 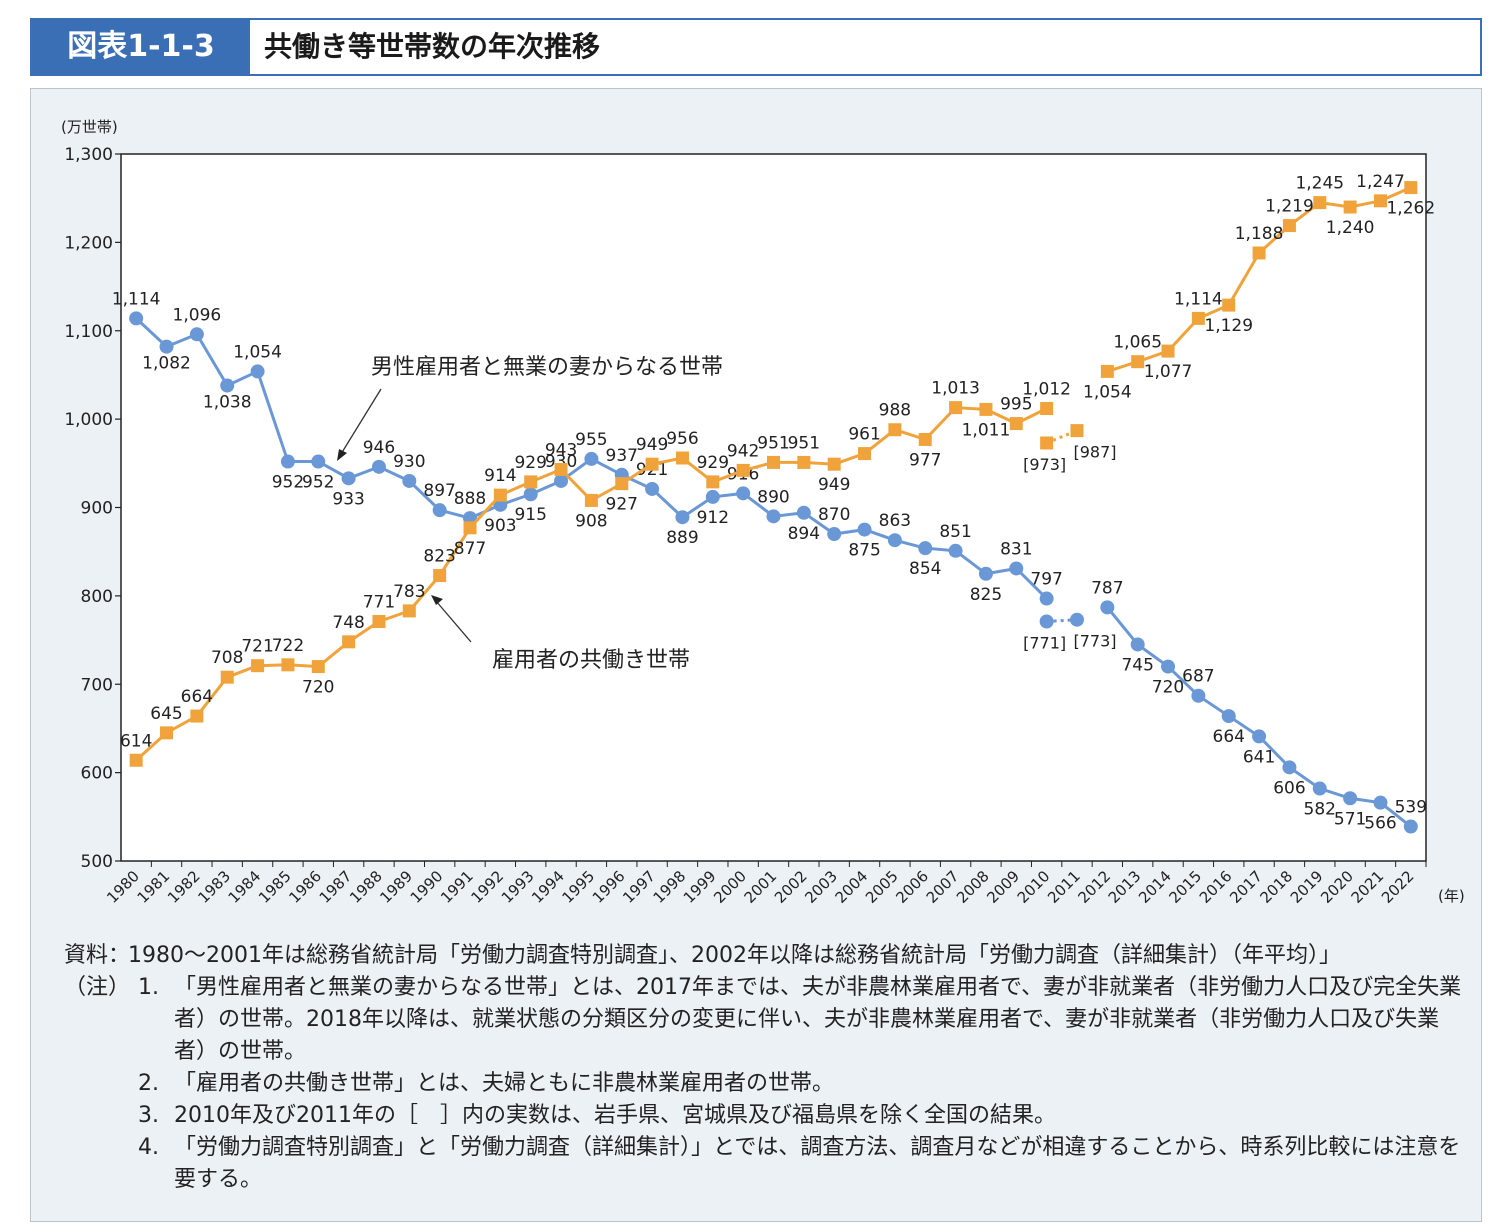 I want to click on data-label: 888, so click(x=470, y=499).